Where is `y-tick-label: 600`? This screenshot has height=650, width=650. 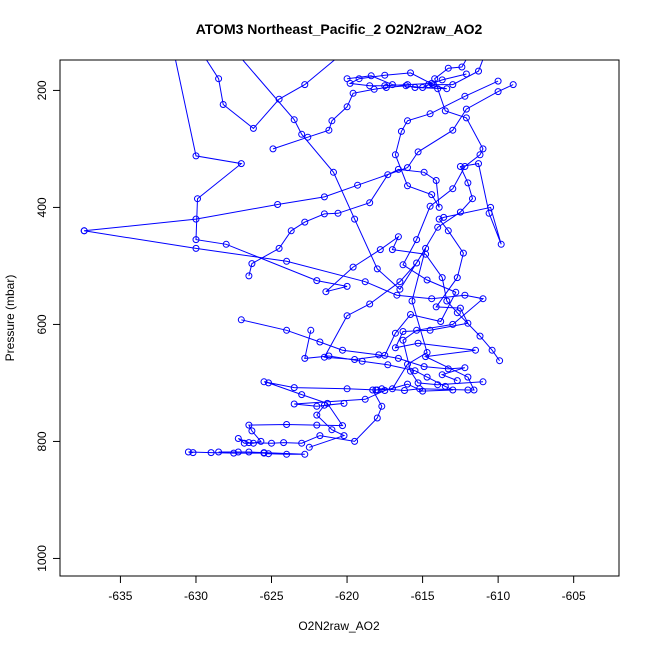
y-tick-label: 600 is located at coordinates (42, 324).